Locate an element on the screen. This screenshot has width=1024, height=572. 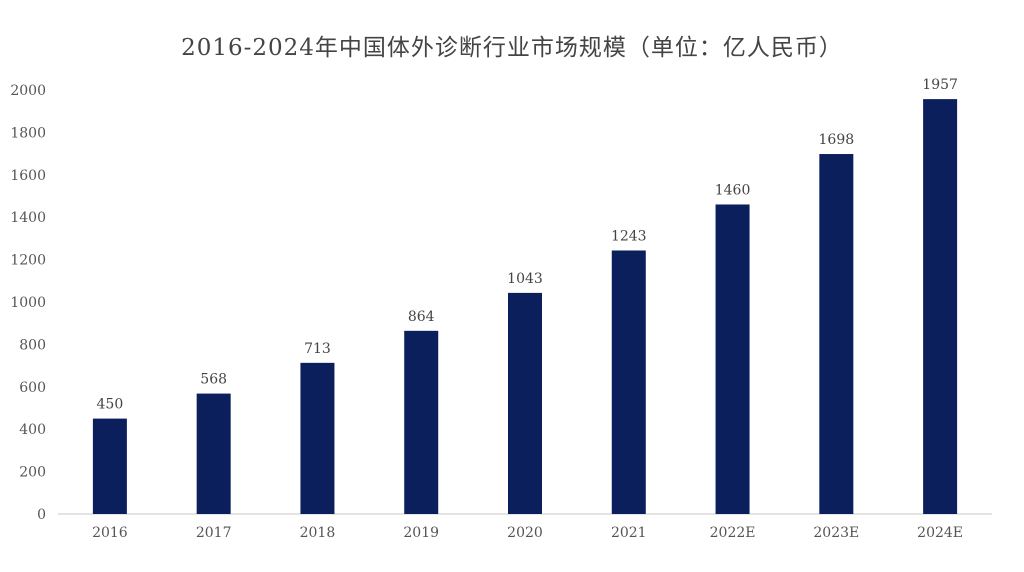
data-label-2024E: 1957 is located at coordinates (940, 85).